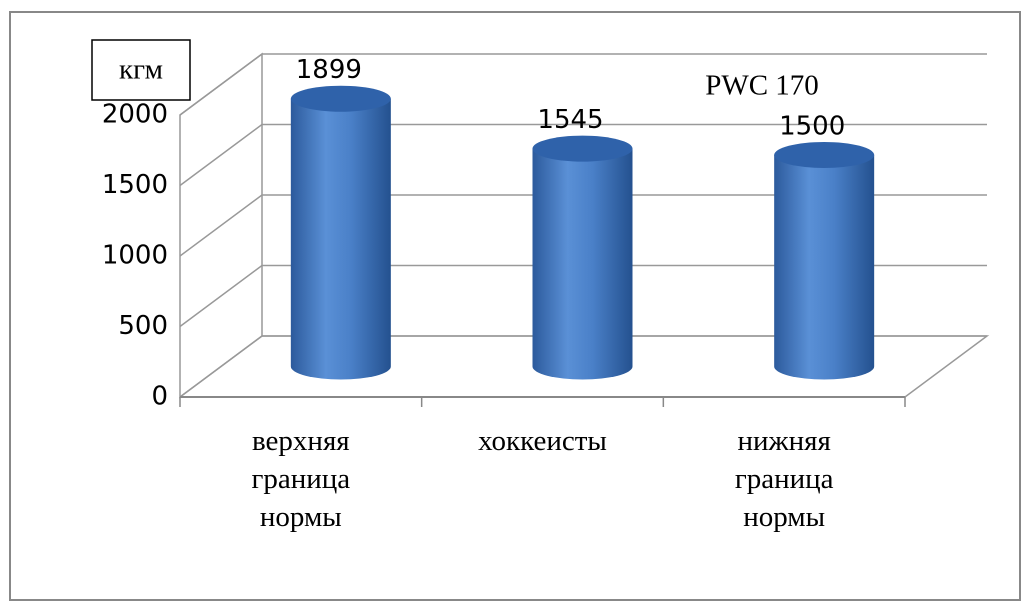 The image size is (1029, 612). I want to click on unit-box, so click(141, 70).